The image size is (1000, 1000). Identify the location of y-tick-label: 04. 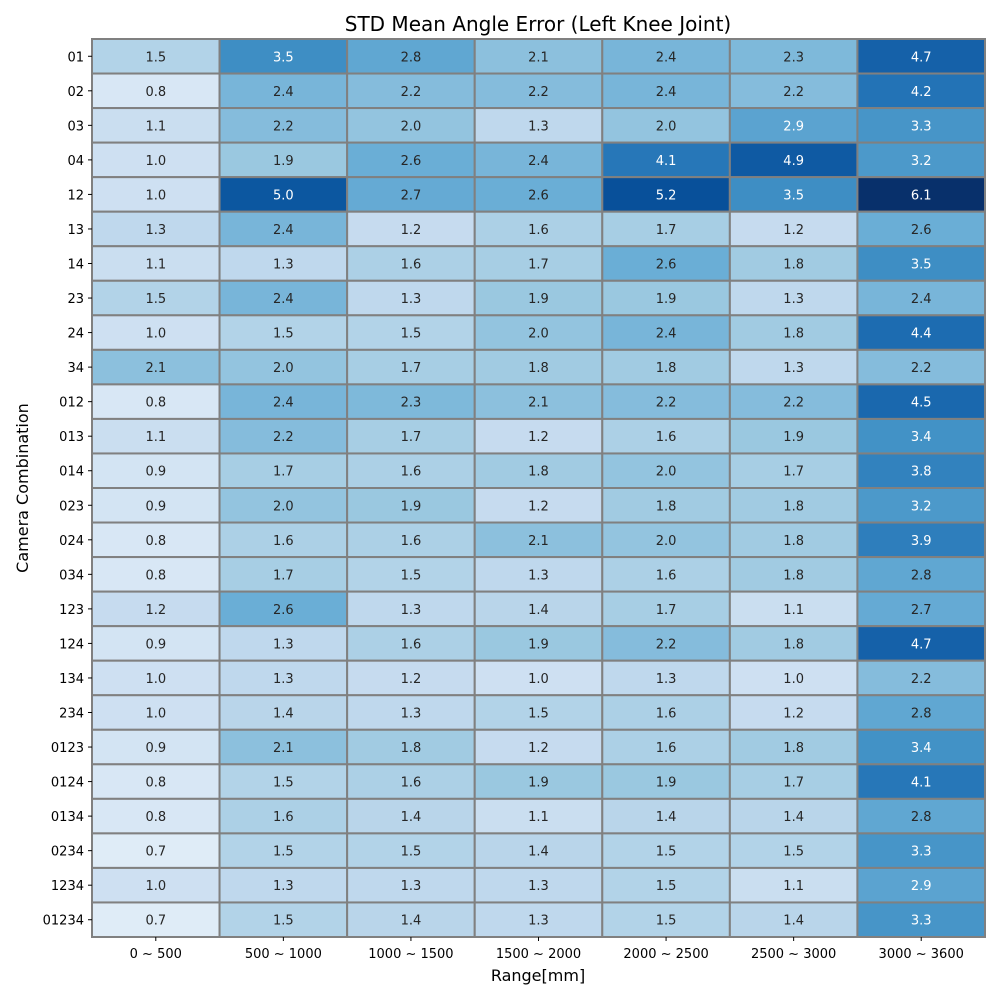
(75, 161).